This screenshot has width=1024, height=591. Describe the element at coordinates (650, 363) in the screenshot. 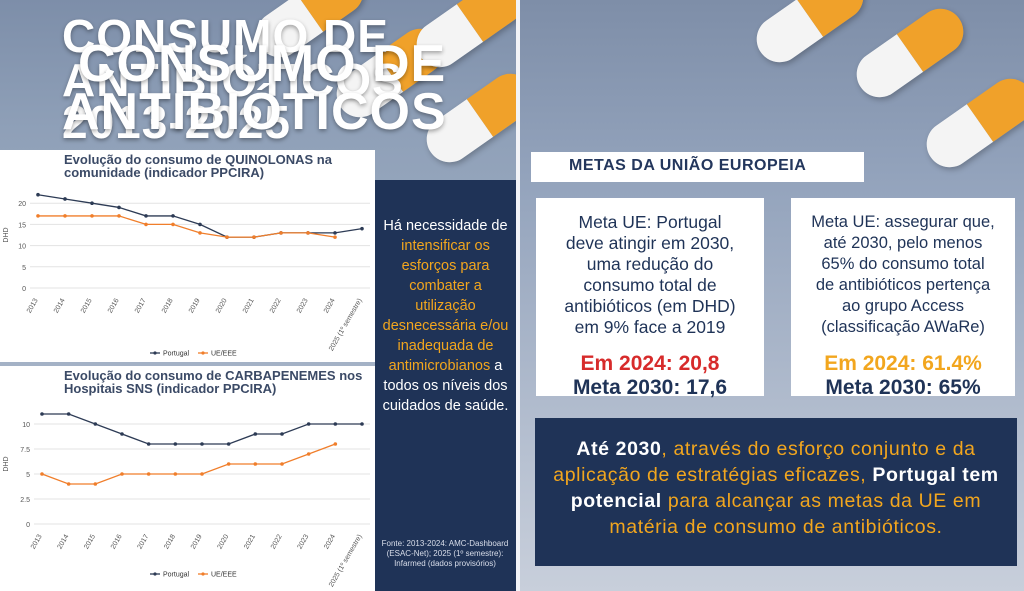

I see `card1-current-value: Em 2024: 20,8` at that location.